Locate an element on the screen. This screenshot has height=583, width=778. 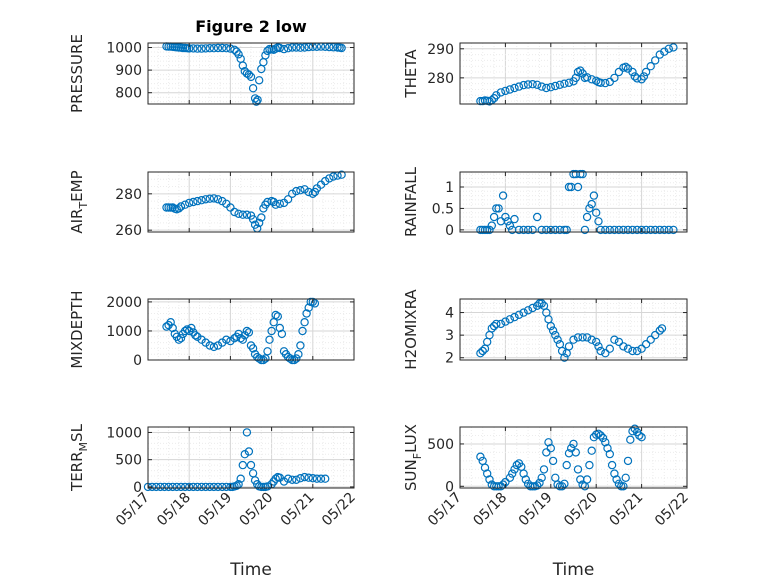
y-tick-label: 290 is located at coordinates (440, 50).